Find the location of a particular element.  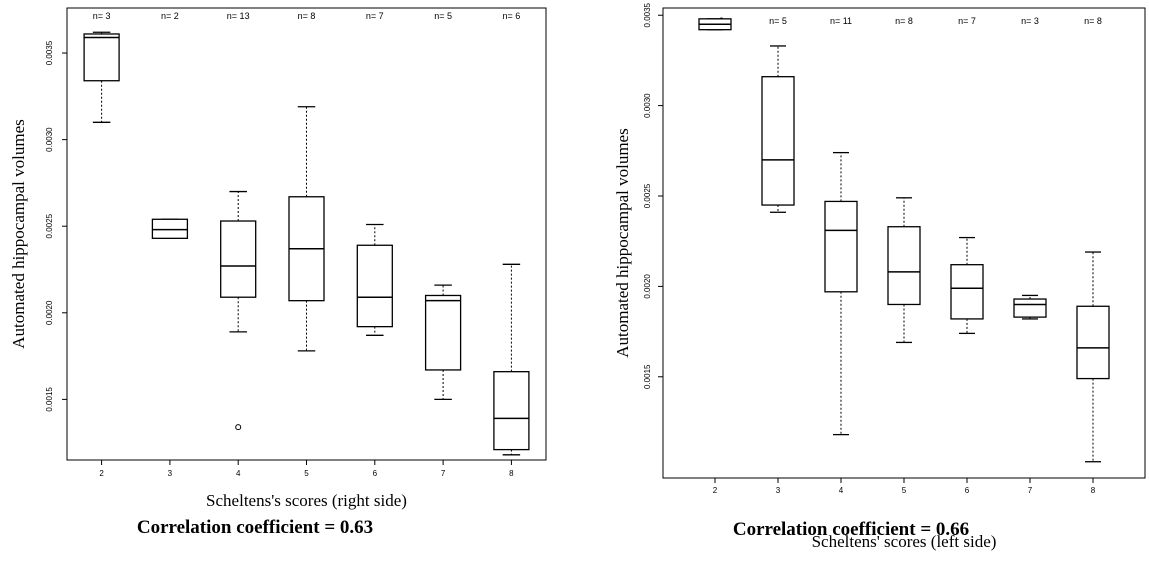

n-count-label: n= 2 is located at coordinates (170, 16).